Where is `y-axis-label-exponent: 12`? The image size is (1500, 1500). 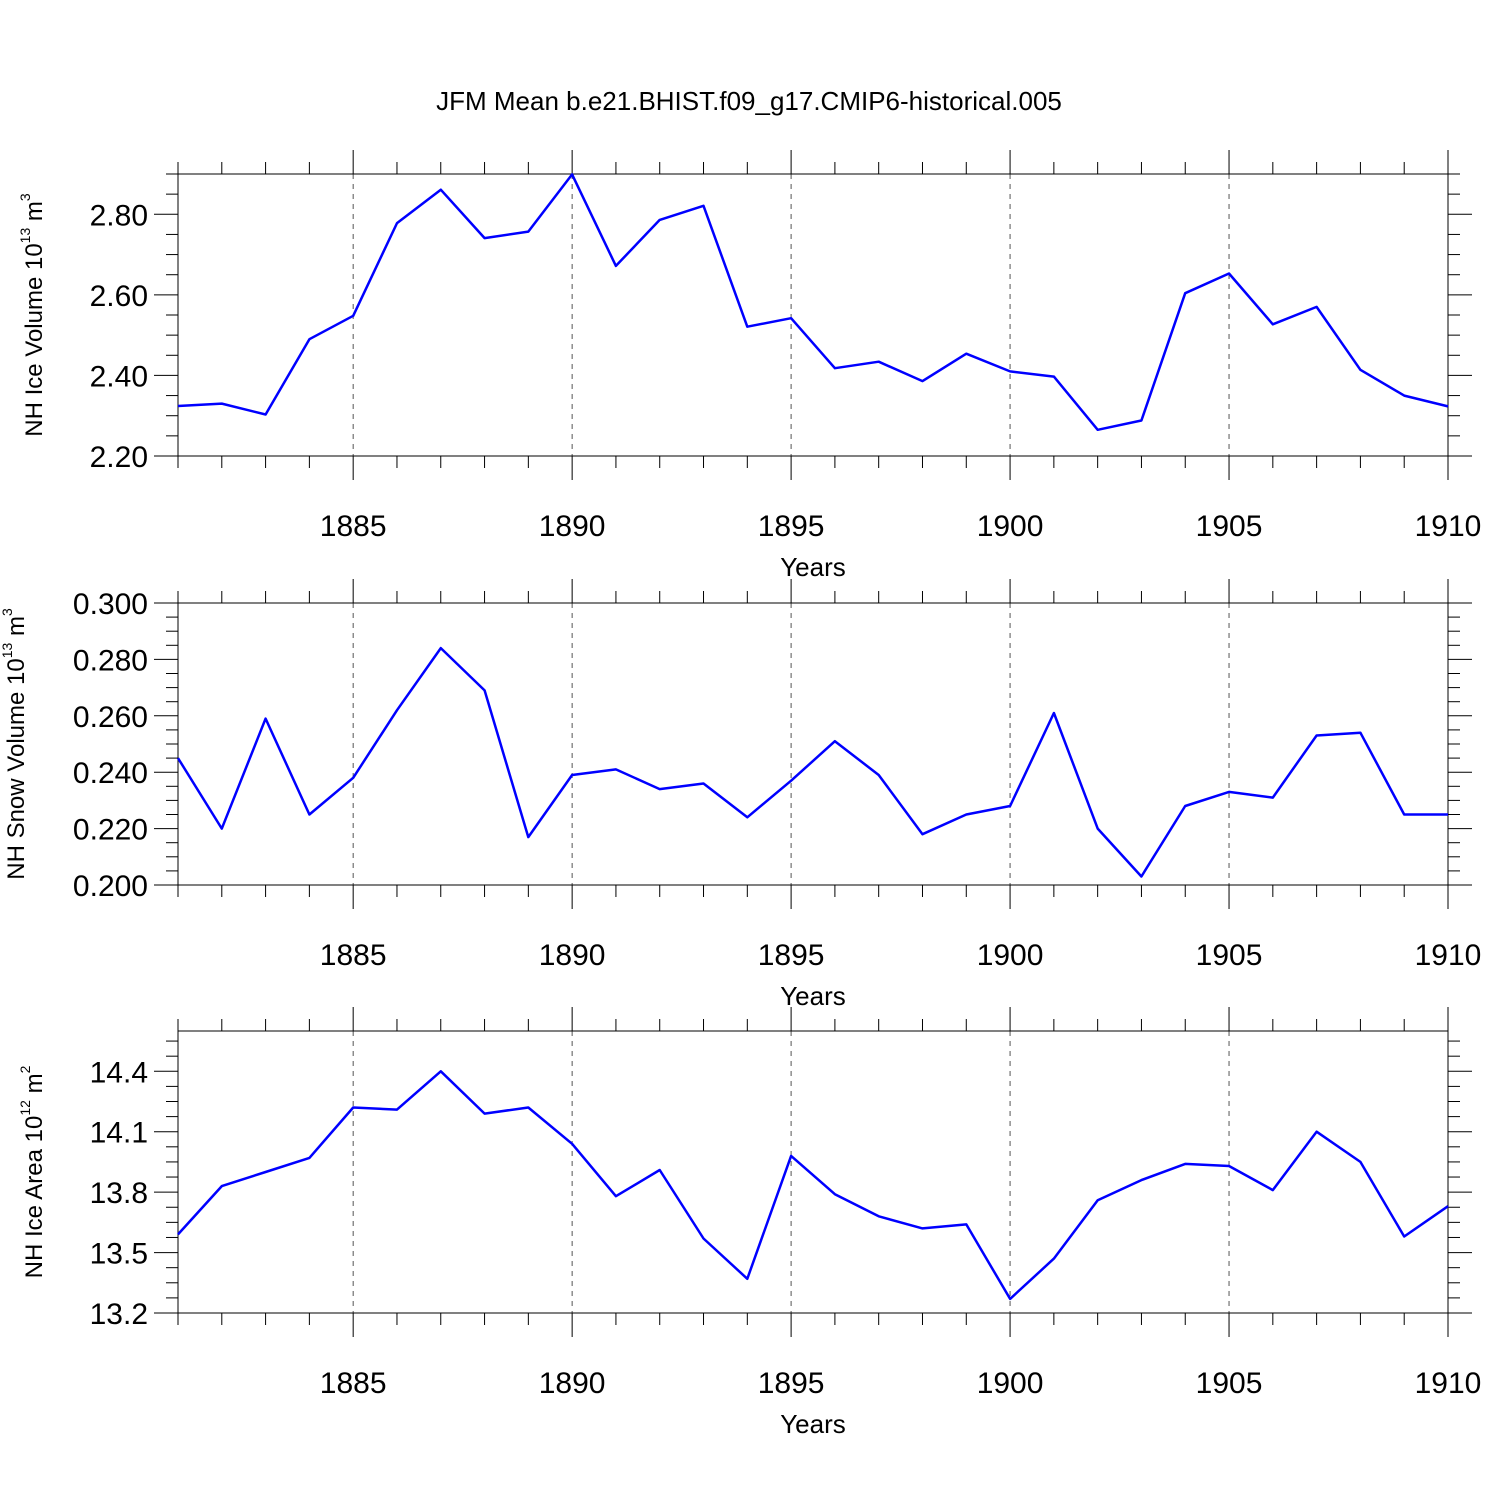 y-axis-label-exponent: 12 is located at coordinates (25, 1108).